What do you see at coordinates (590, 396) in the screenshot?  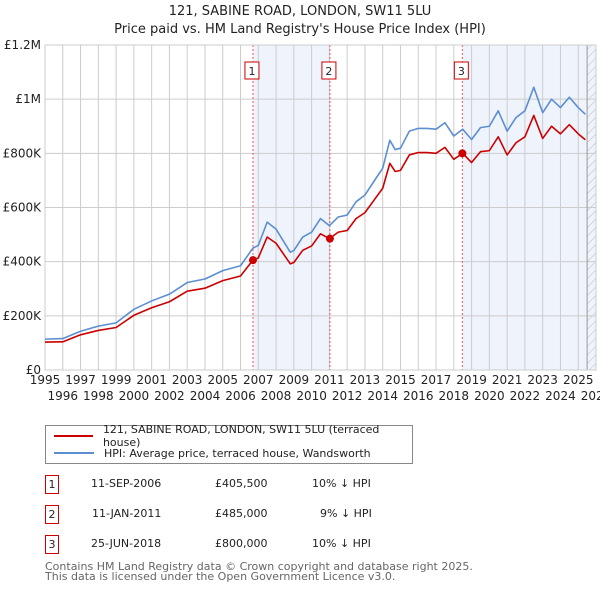 I see `x-tick-label: 2026` at bounding box center [590, 396].